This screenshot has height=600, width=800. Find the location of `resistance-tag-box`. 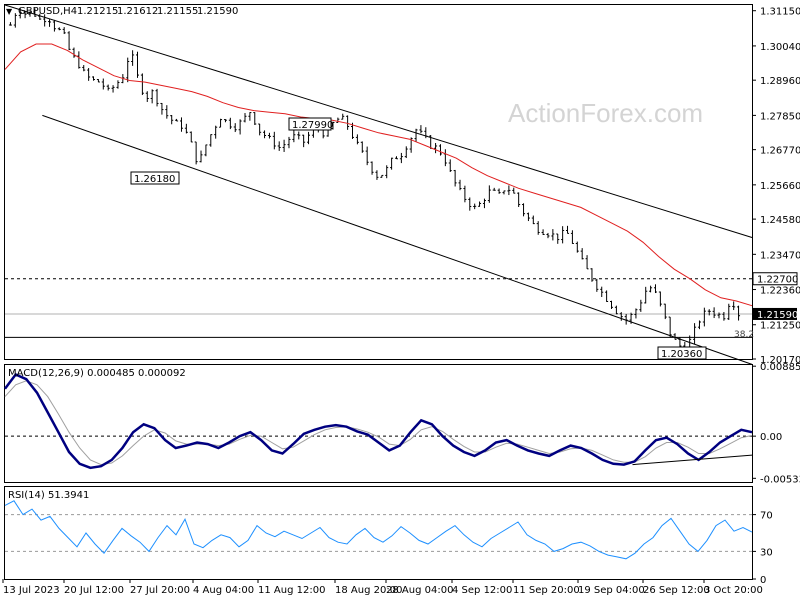

resistance-tag-box is located at coordinates (775, 279).